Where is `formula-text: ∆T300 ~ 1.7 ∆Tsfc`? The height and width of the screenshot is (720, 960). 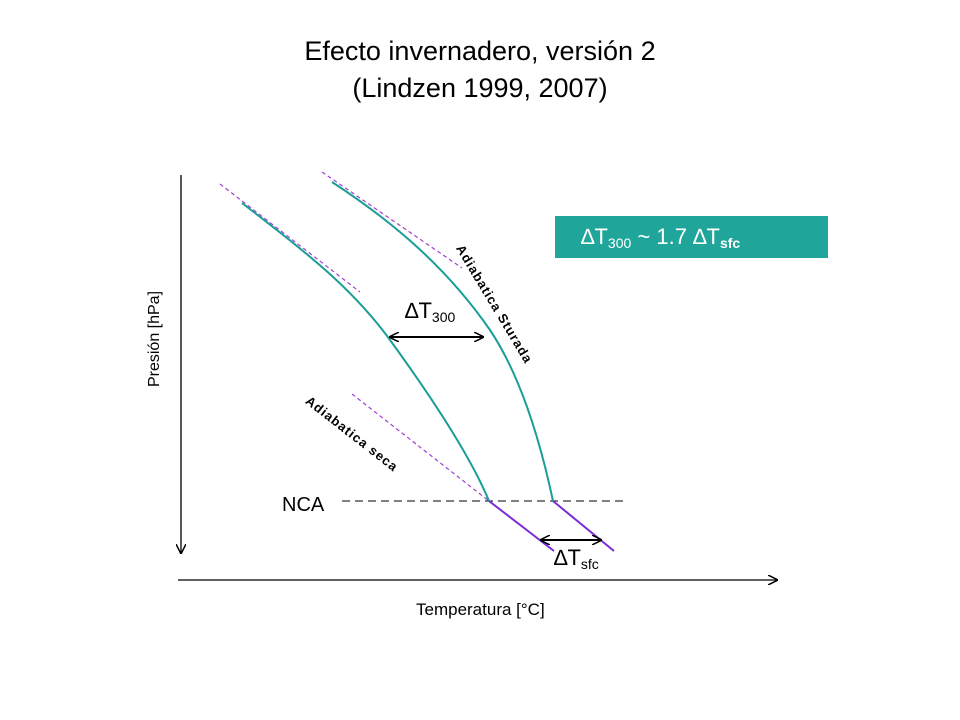 formula-text: ∆T300 ~ 1.7 ∆Tsfc is located at coordinates (660, 238).